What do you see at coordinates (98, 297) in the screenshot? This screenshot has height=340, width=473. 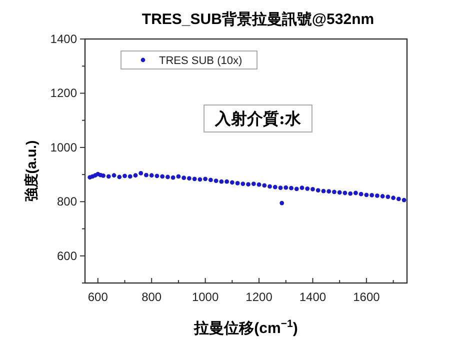 I see `x-tick-label: 600` at bounding box center [98, 297].